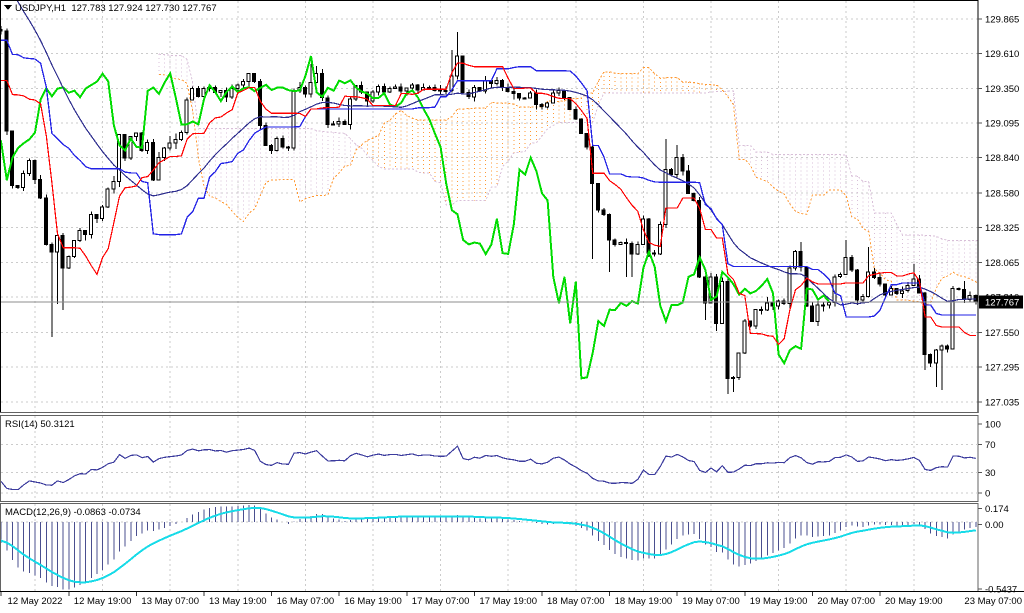 The image size is (1024, 613). I want to click on svg-text: 128.325, so click(1002, 228).